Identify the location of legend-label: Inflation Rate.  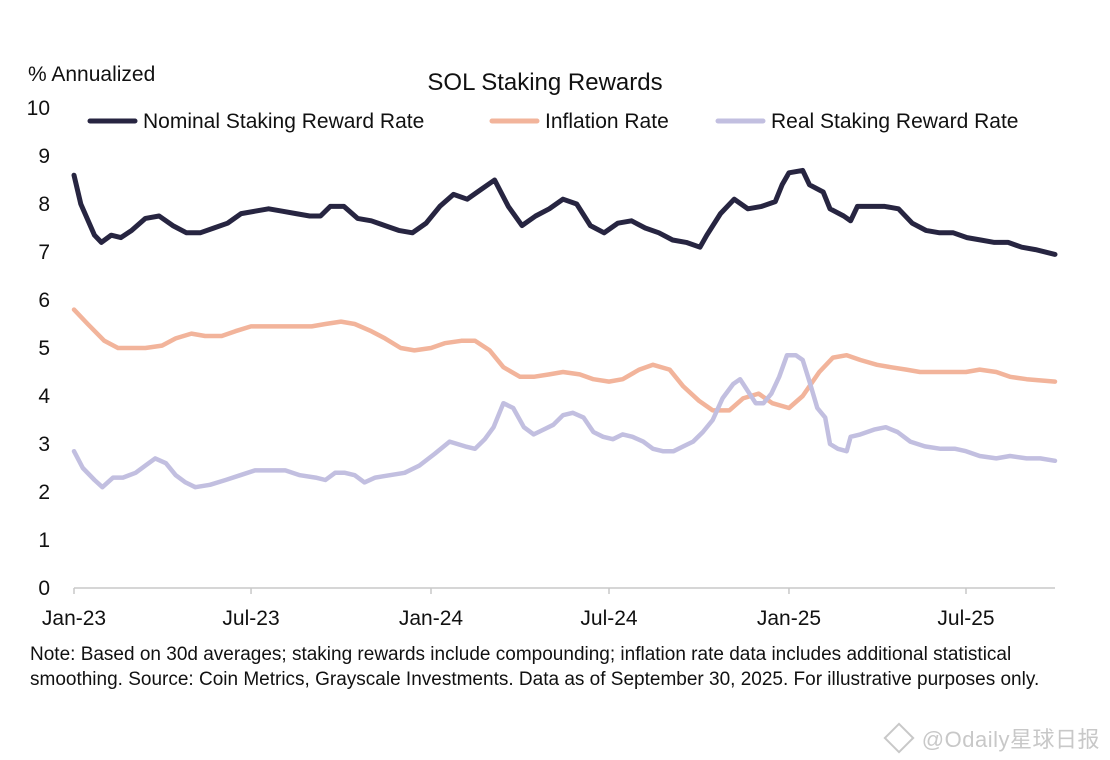
(607, 121).